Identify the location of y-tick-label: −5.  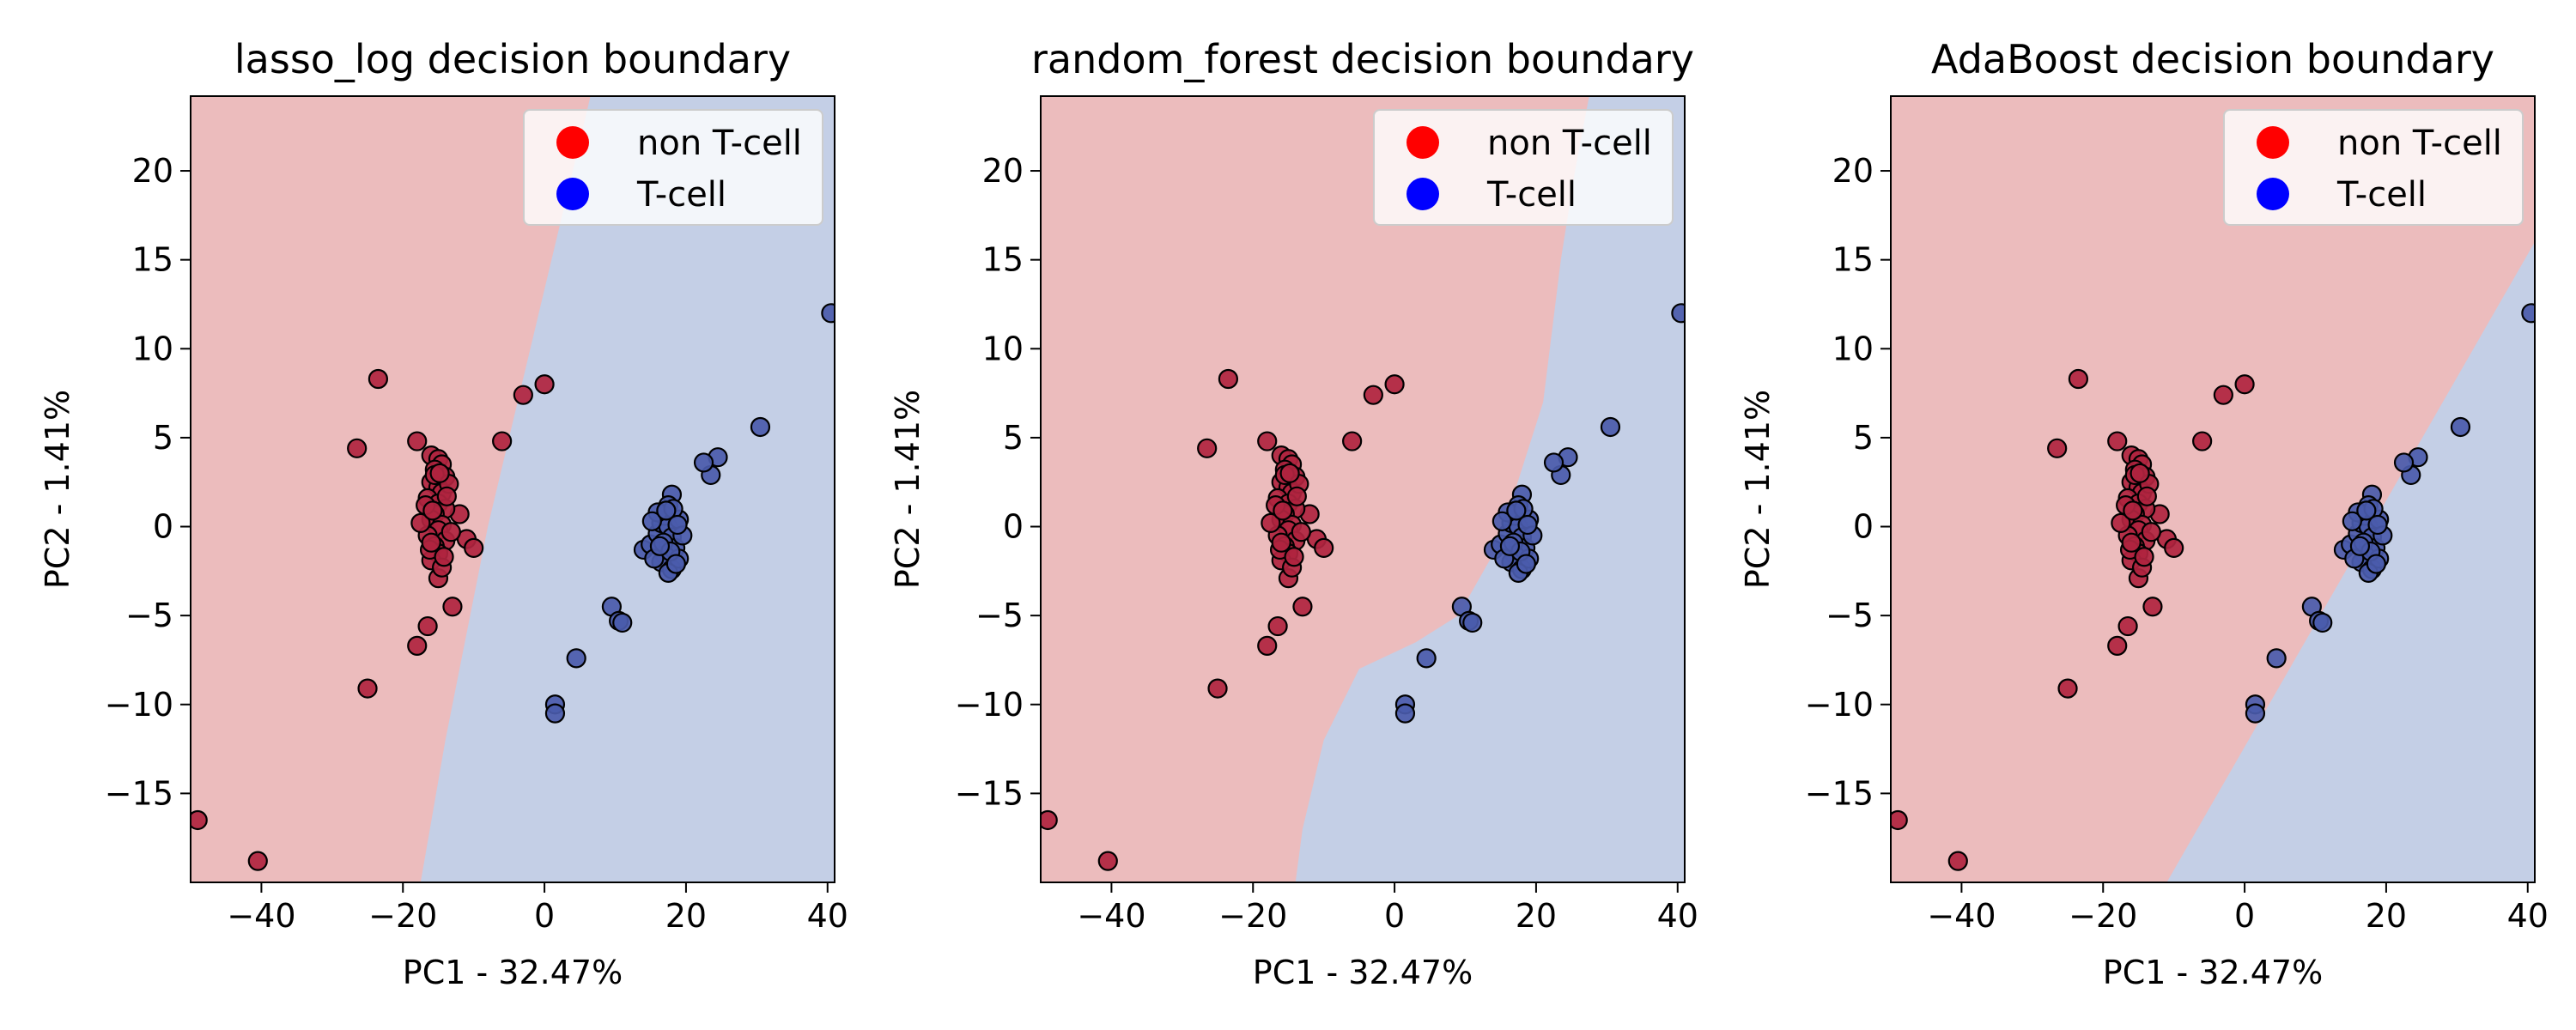
(1850, 615).